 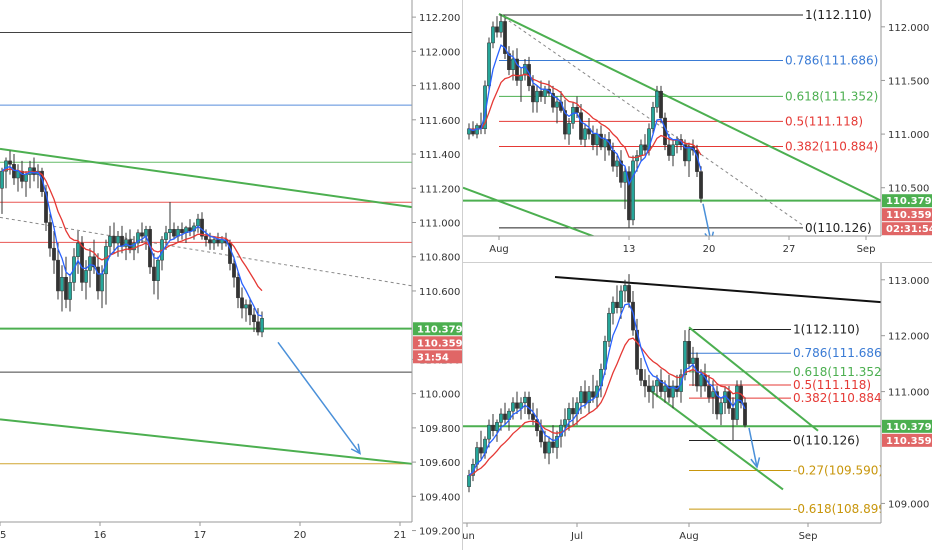 What do you see at coordinates (439, 87) in the screenshot?
I see `y-tick-label: 111.800` at bounding box center [439, 87].